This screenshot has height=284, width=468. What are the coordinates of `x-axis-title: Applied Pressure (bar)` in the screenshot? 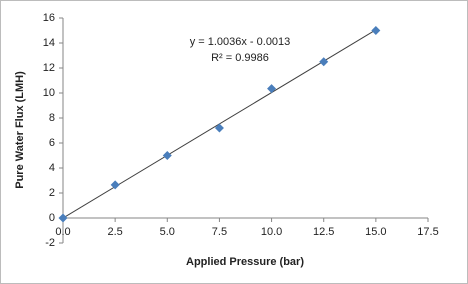 It's located at (245, 262).